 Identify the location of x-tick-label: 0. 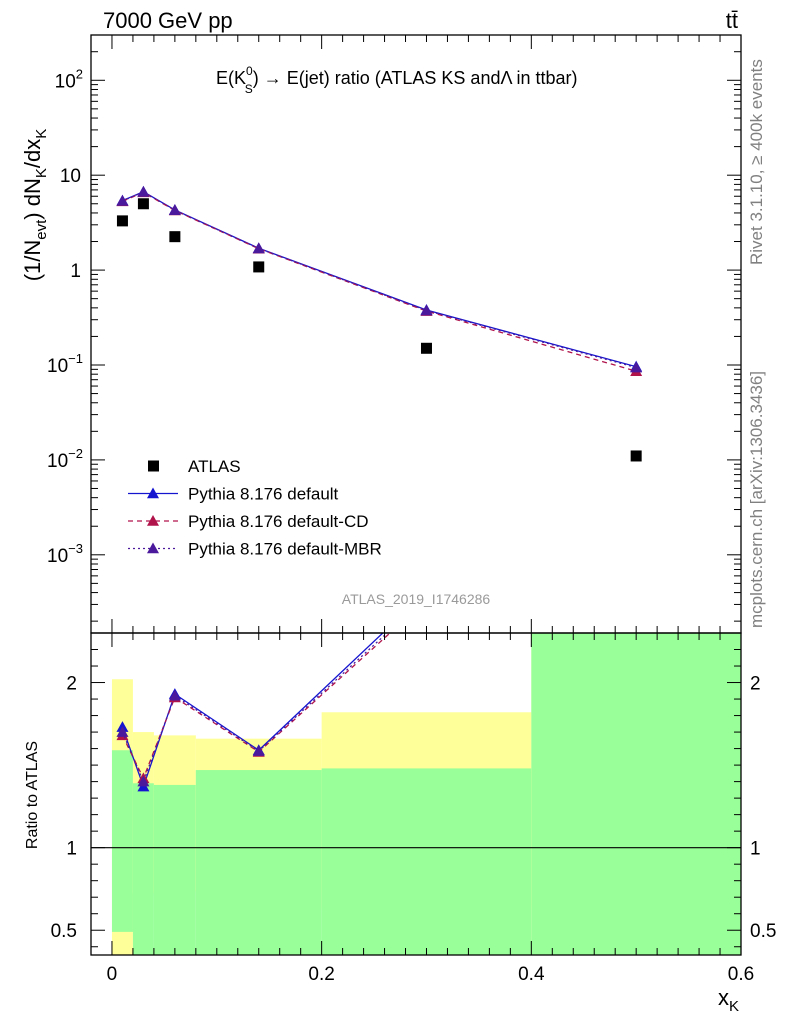
(112, 974).